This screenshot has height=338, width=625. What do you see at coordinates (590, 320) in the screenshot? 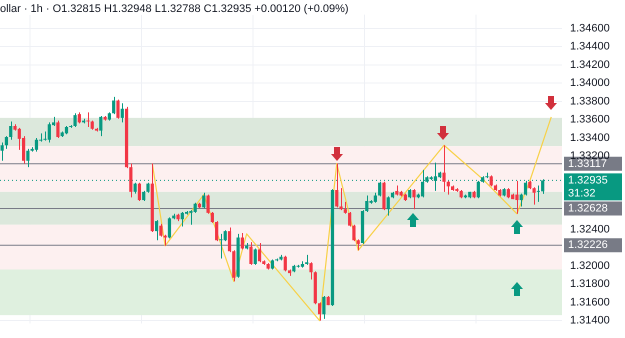
I see `y-tick-label: 1.31400` at bounding box center [590, 320].